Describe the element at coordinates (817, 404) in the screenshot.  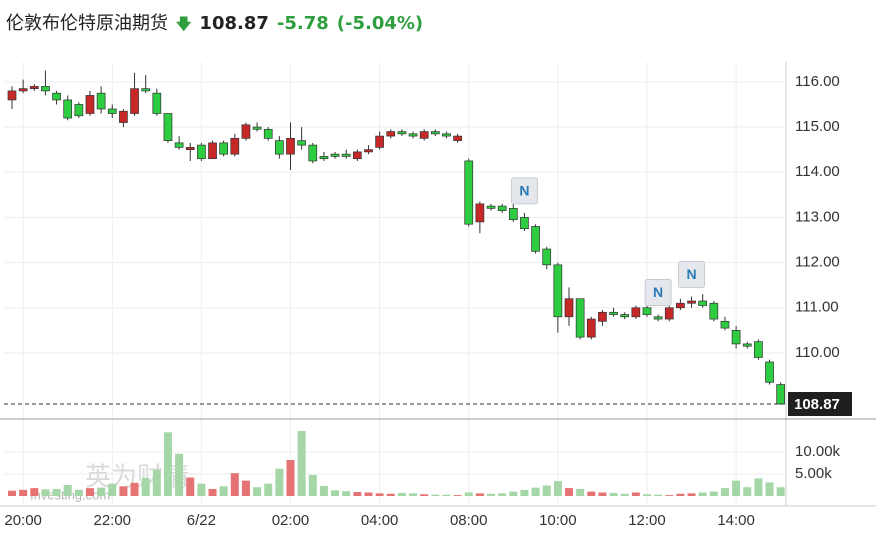
I see `last-price-label: 108.87` at that location.